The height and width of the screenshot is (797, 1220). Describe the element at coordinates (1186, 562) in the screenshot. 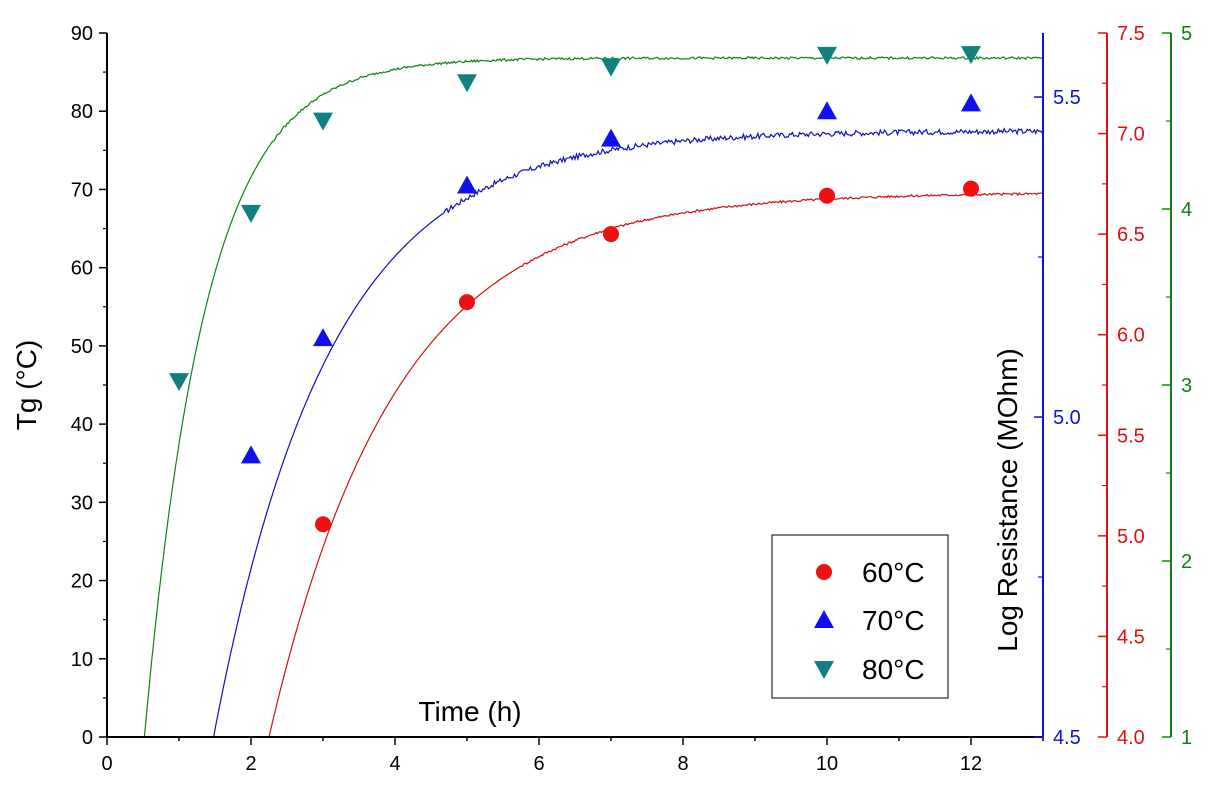

I see `right-tick-label-green: 2` at that location.